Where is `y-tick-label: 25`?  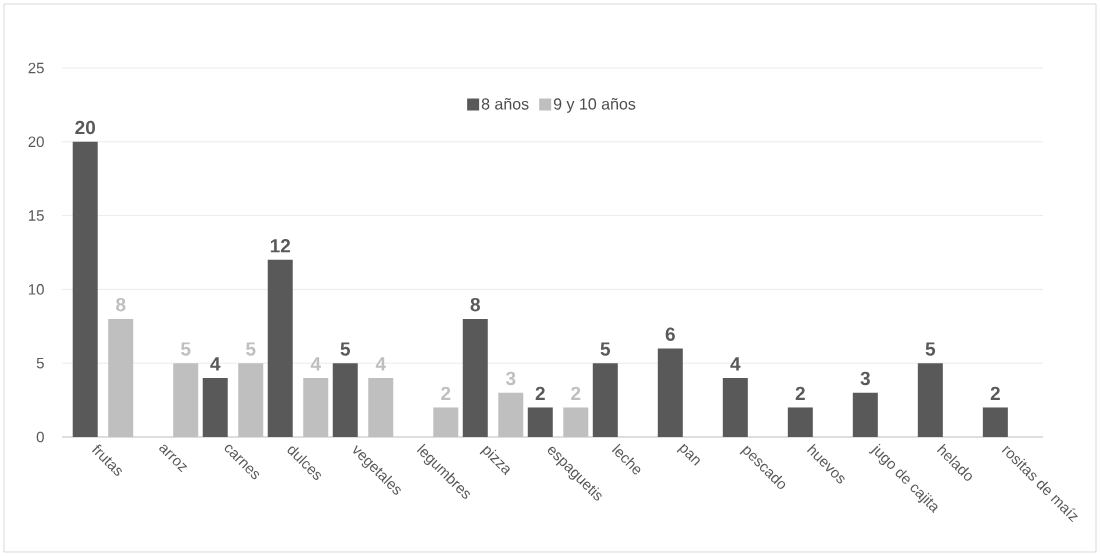
y-tick-label: 25 is located at coordinates (36, 68).